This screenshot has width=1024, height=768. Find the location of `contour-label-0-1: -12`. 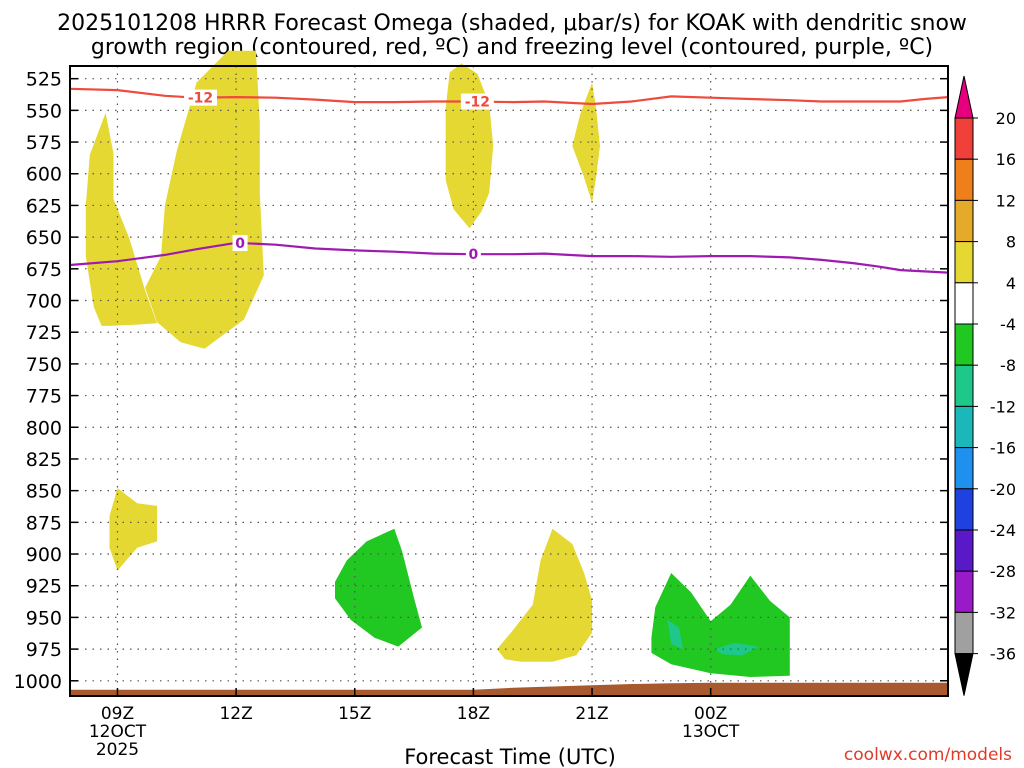

contour-label-0-1: -12 is located at coordinates (477, 103).